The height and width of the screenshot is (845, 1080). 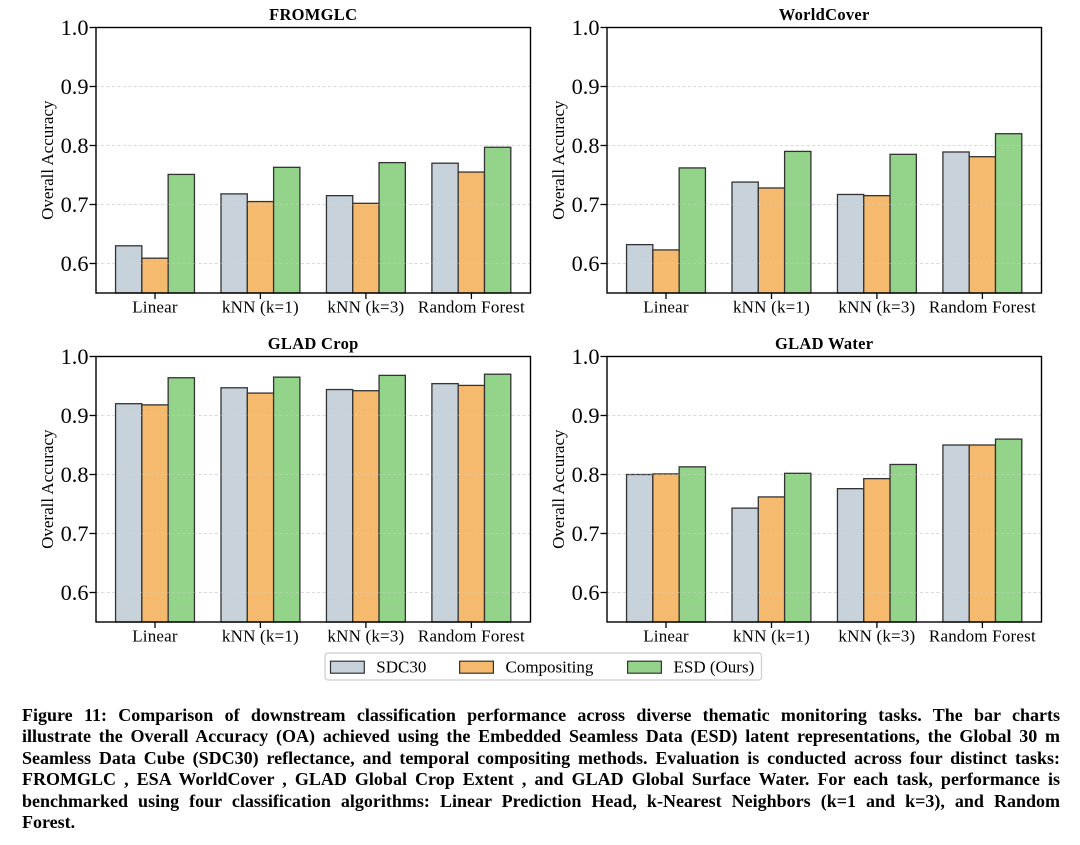 What do you see at coordinates (550, 666) in the screenshot?
I see `svg-text: Compositing` at bounding box center [550, 666].